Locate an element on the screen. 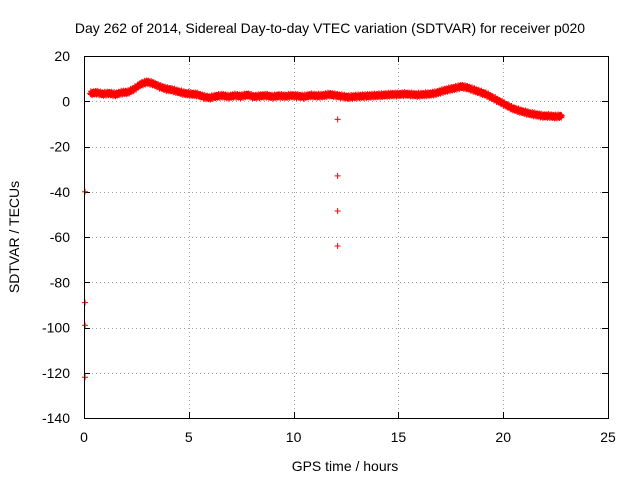 Image resolution: width=640 pixels, height=480 pixels. y-tick-label: 0 is located at coordinates (66, 101).